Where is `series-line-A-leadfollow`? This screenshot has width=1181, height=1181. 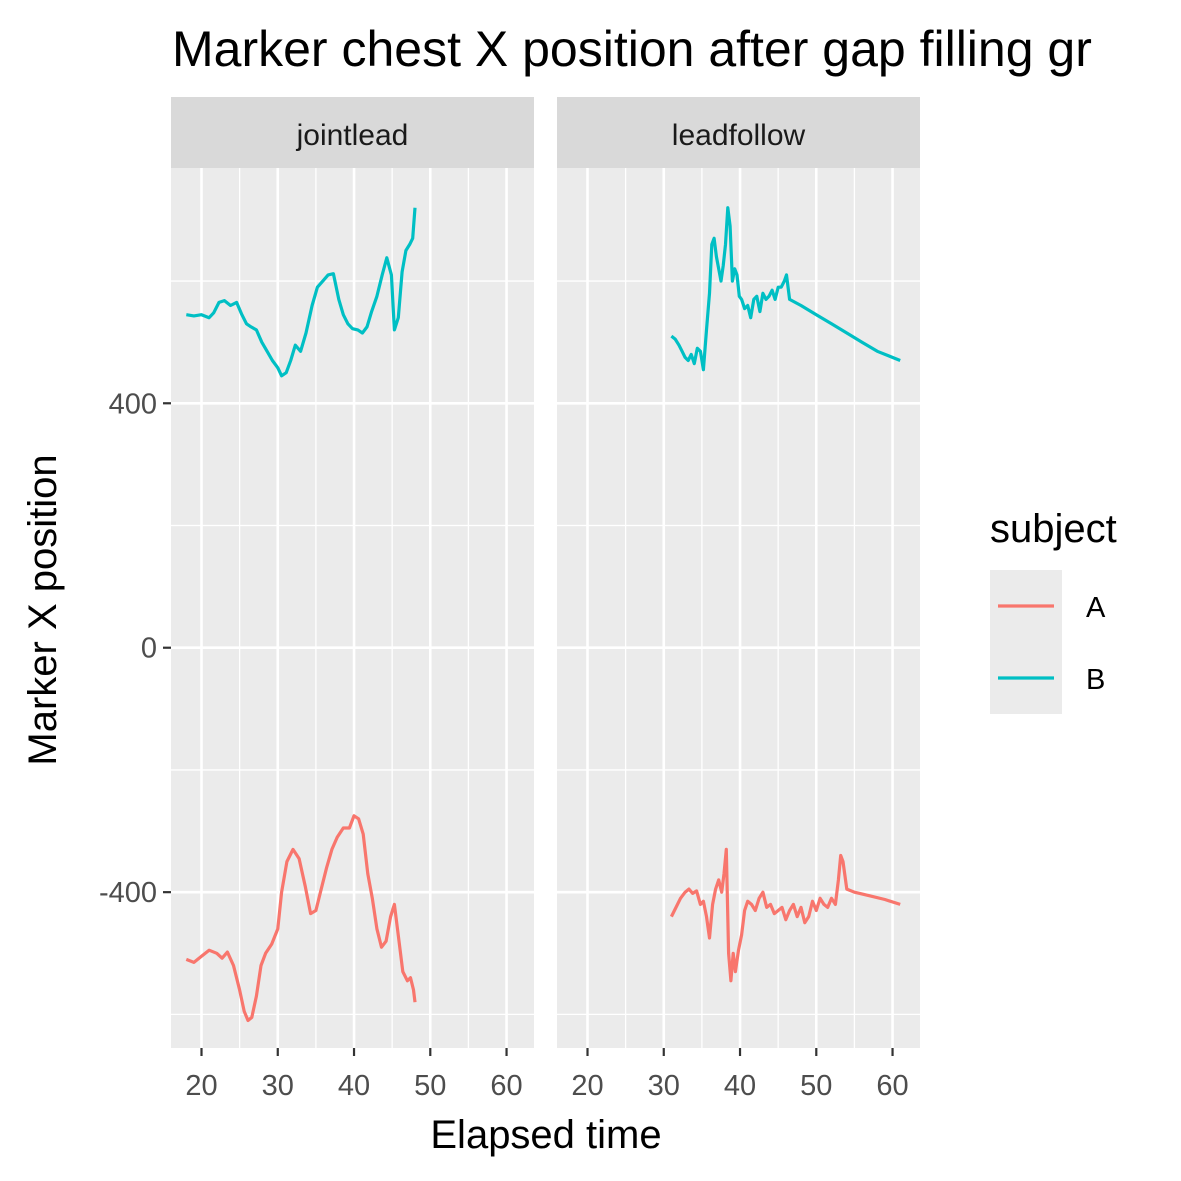 series-line-A-leadfollow is located at coordinates (785, 915).